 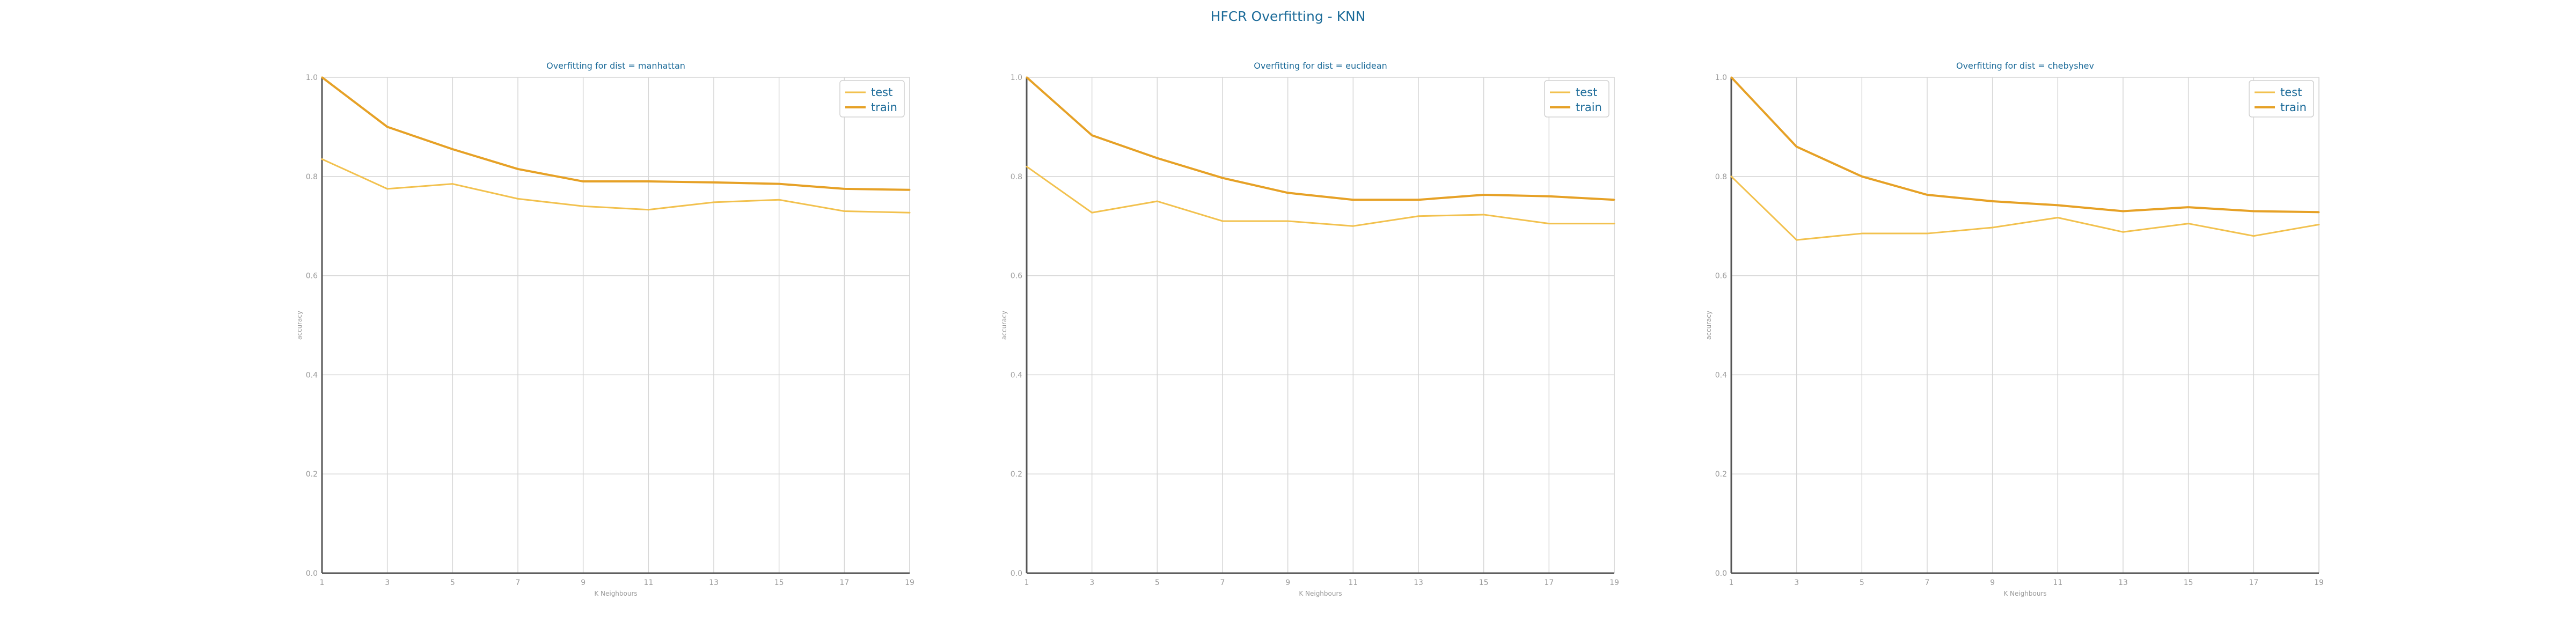 What do you see at coordinates (1549, 583) in the screenshot?
I see `x-tick-label: 17` at bounding box center [1549, 583].